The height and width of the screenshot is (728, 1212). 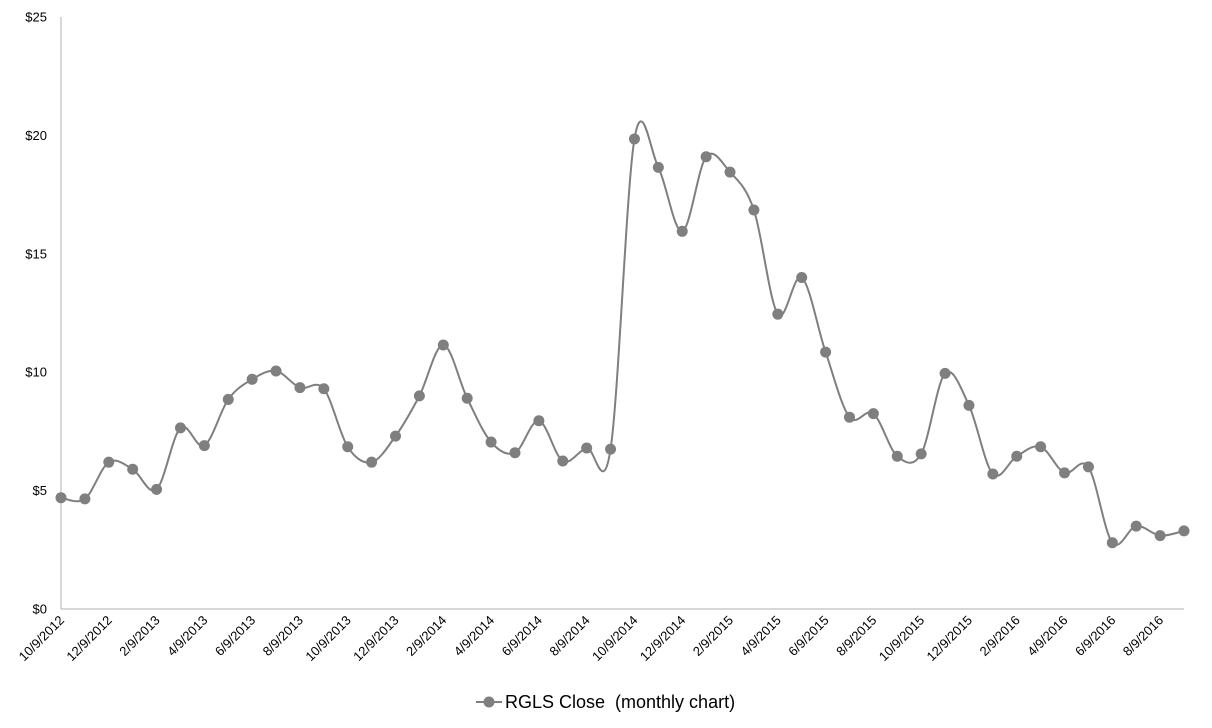 What do you see at coordinates (999, 636) in the screenshot?
I see `x-tick-label: 2/9/2016` at bounding box center [999, 636].